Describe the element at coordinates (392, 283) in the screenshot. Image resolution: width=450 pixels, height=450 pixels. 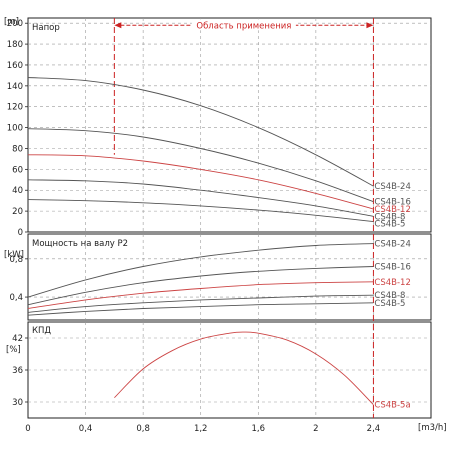
I see `power-series-label: CS4B-12` at that location.